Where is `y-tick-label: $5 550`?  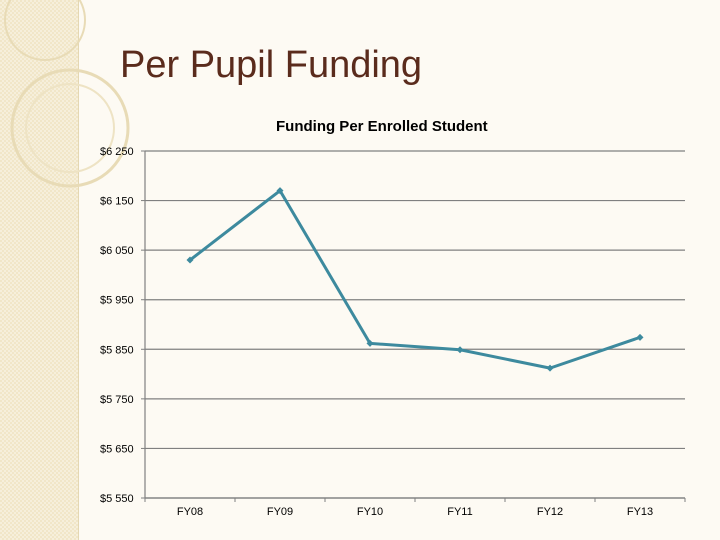 y-tick-label: $5 550 is located at coordinates (117, 499).